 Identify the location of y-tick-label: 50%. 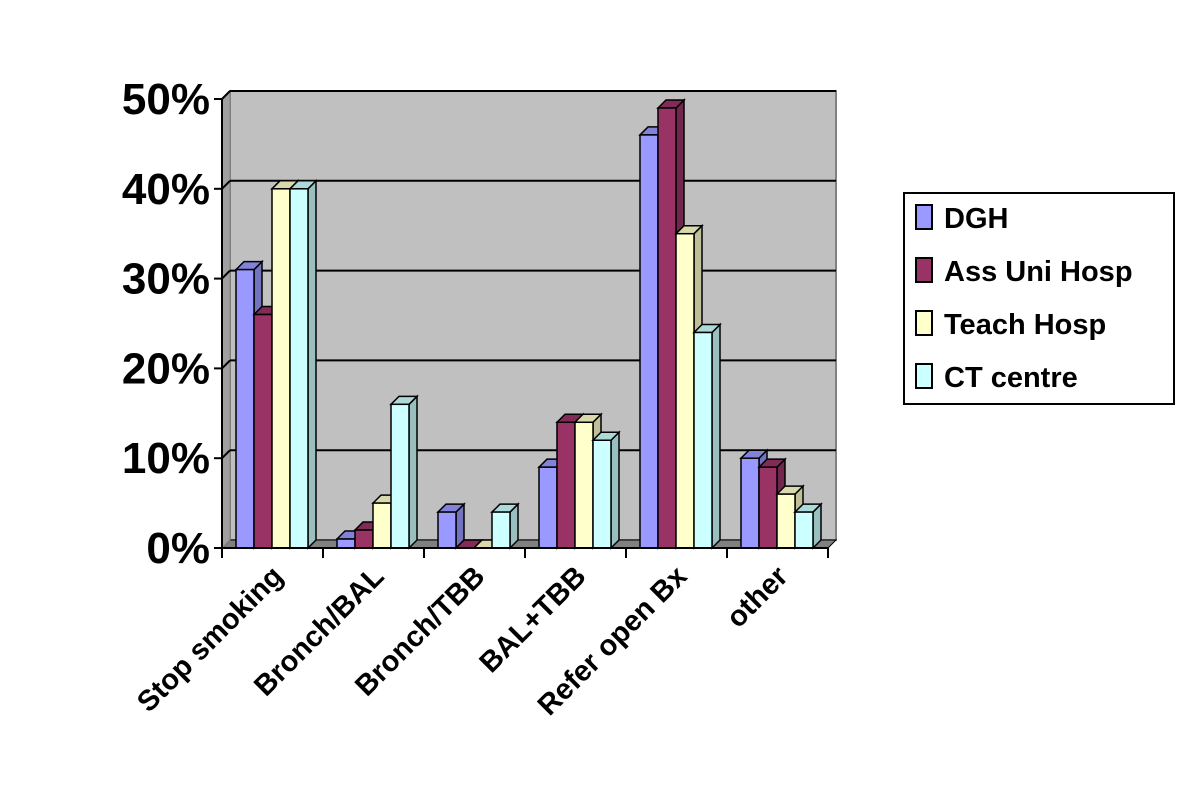
(166, 99).